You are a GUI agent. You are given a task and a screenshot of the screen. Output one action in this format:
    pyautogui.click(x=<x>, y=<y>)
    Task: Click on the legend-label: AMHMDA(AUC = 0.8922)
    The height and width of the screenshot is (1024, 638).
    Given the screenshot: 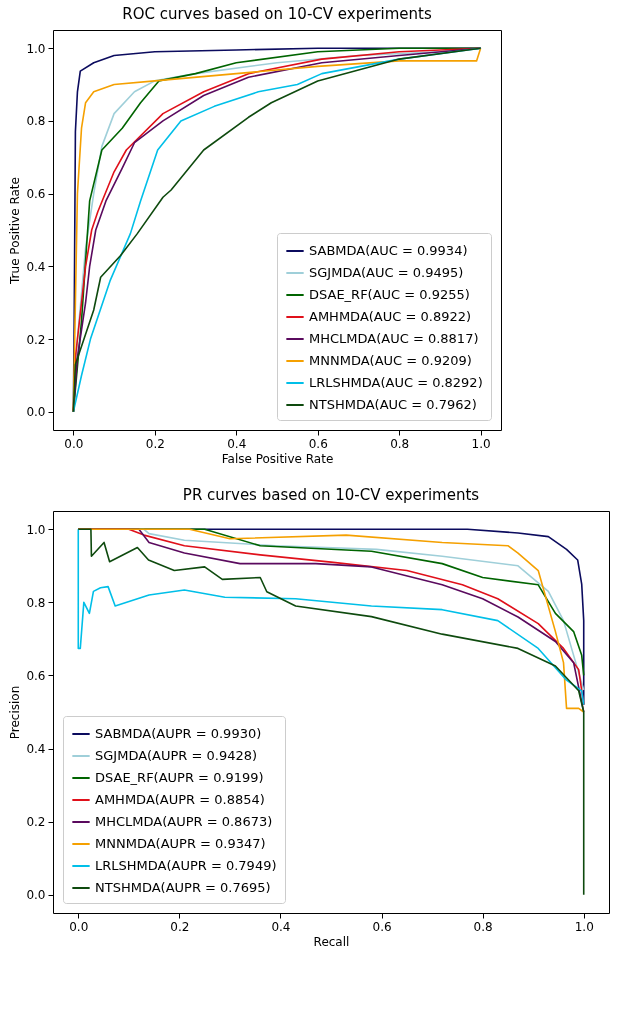 What is the action you would take?
    pyautogui.click(x=390, y=316)
    